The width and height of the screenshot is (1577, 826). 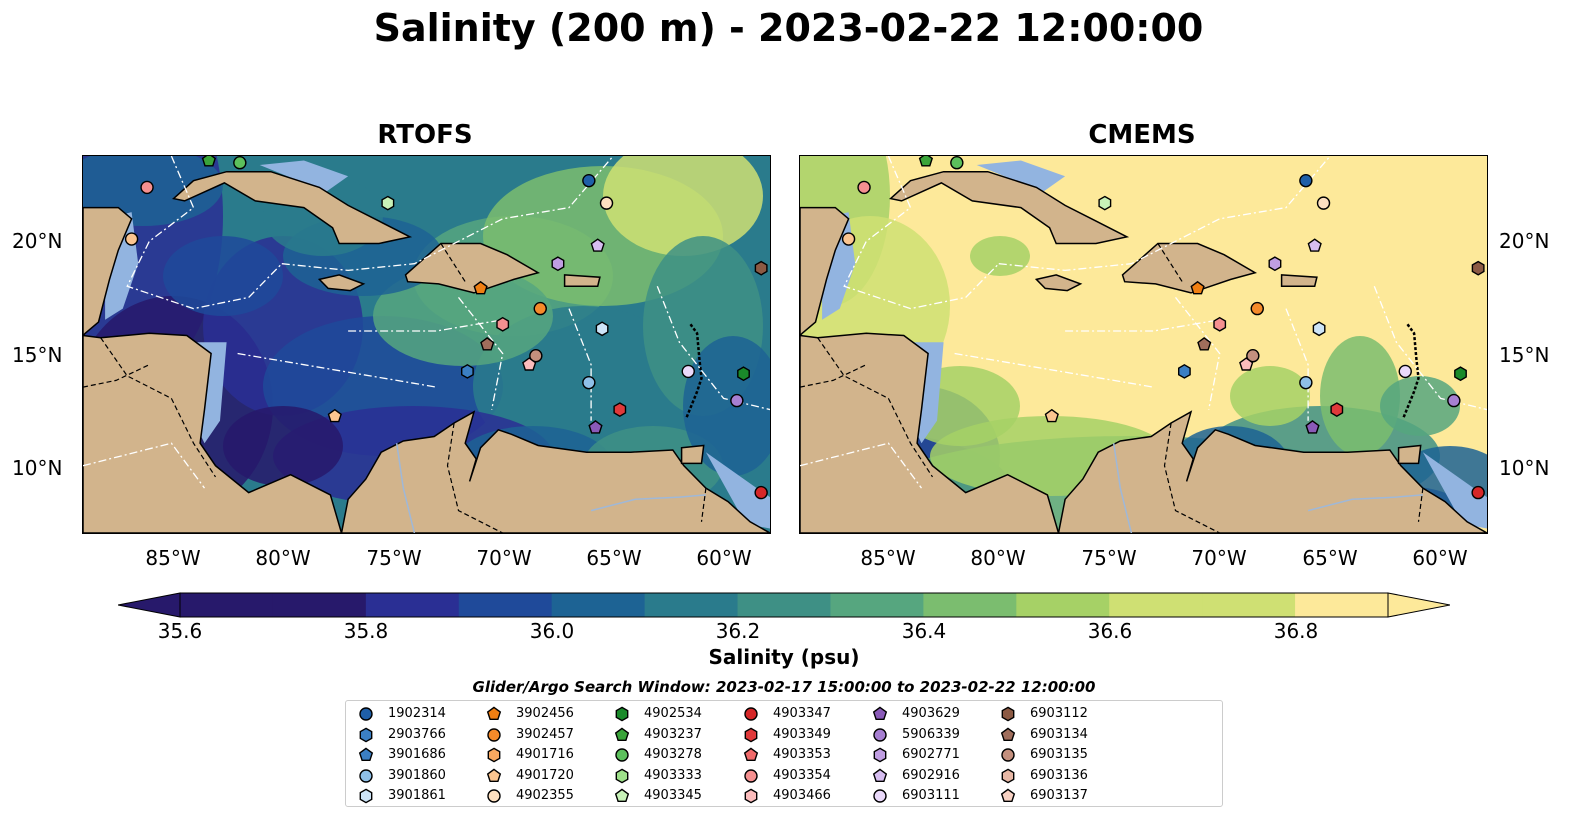 I want to click on salinity-colorbar, so click(x=784, y=605).